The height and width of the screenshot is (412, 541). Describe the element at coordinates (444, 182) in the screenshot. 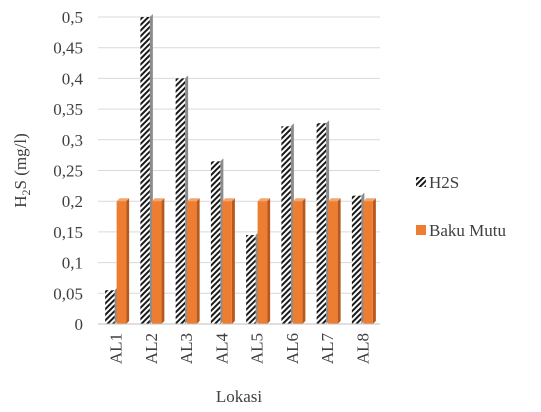

I see `legend-label-h2s: H2S` at that location.